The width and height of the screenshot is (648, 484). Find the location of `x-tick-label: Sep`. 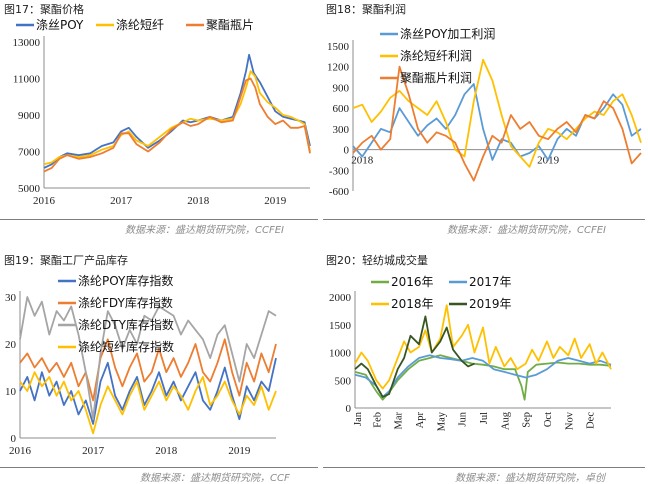

x-tick-label: Sep is located at coordinates (527, 420).